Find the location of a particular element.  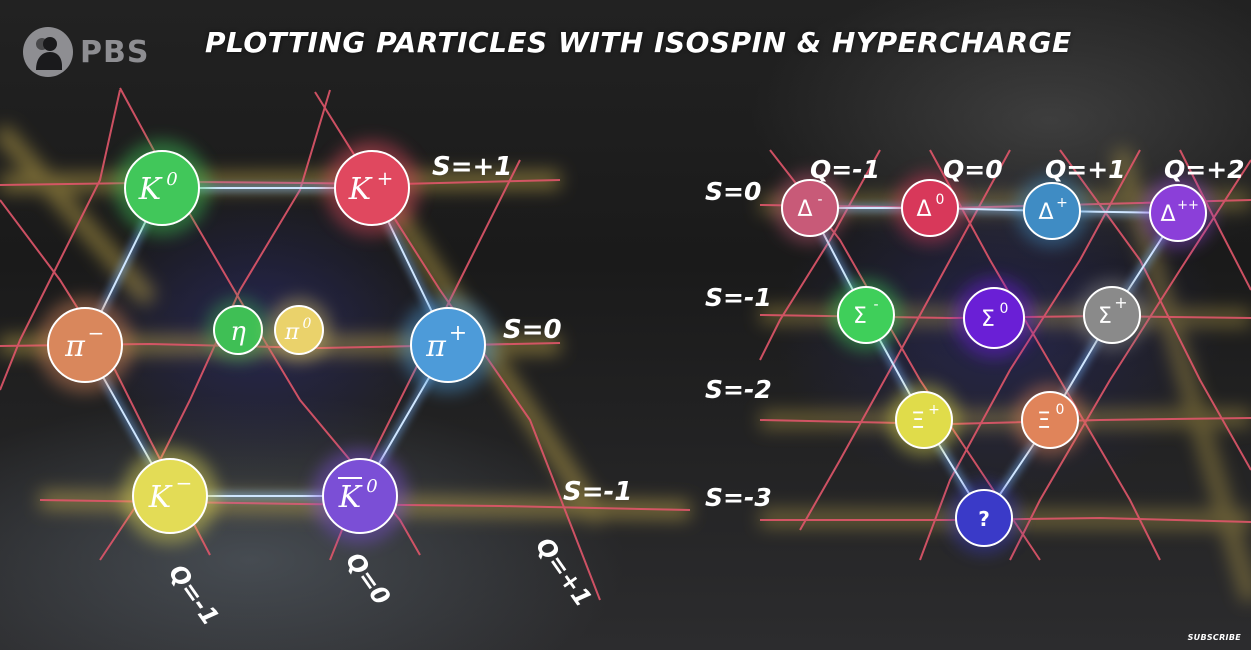

particle-k-minus: K − is located at coordinates (170, 496).